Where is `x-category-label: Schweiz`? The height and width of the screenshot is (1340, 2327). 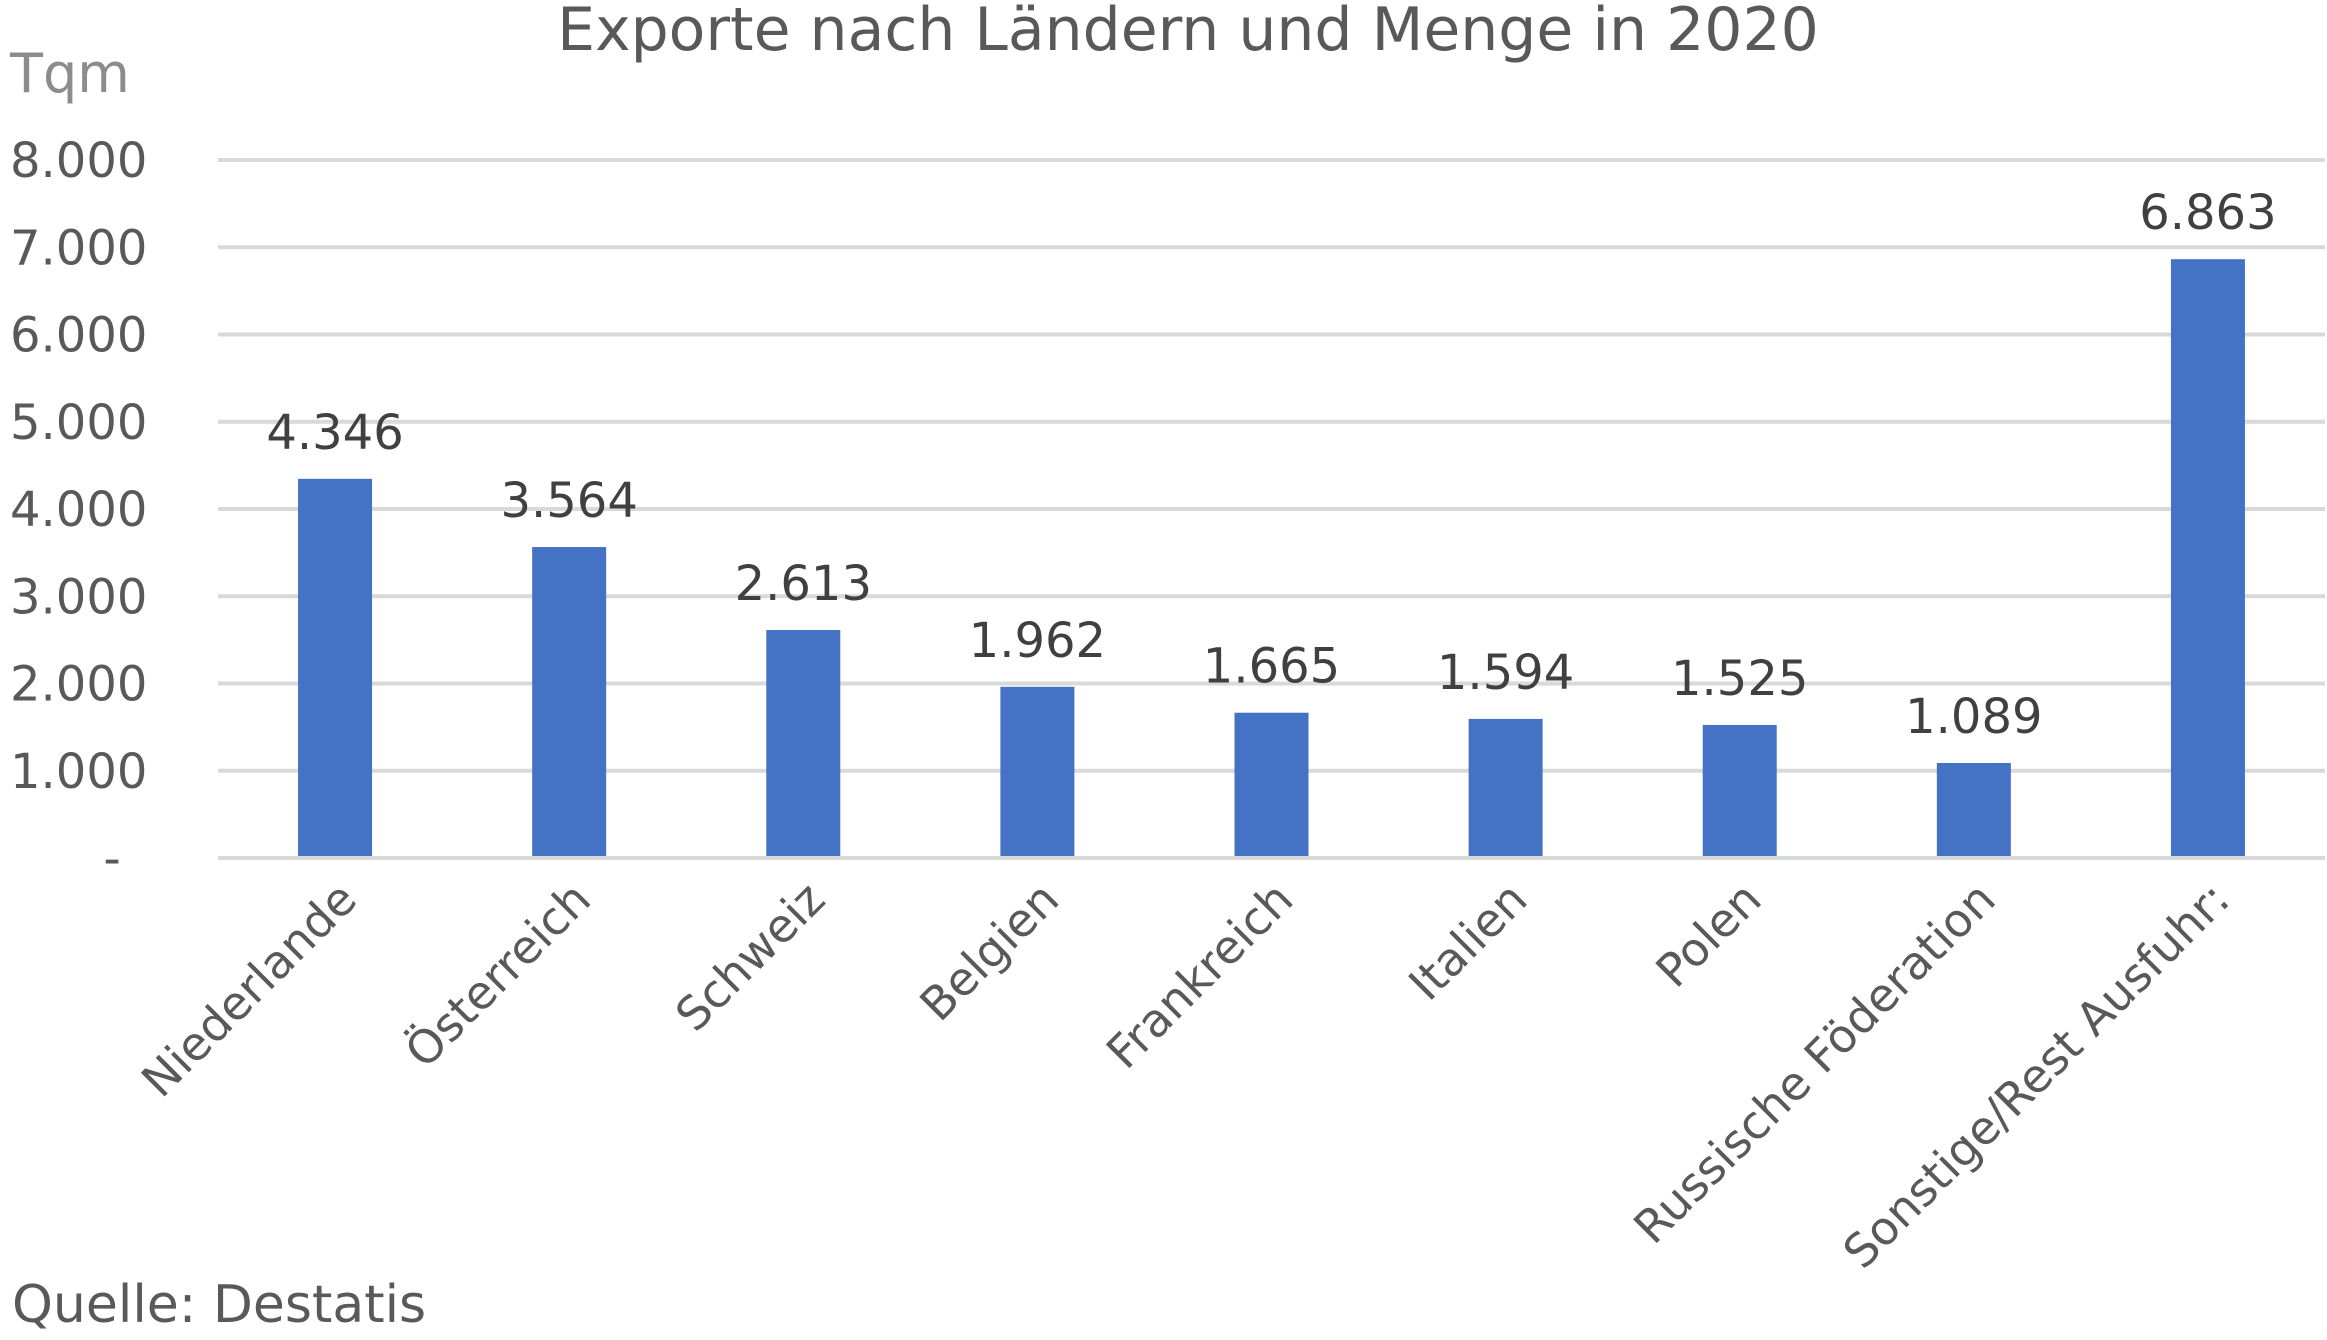 x-category-label: Schweiz is located at coordinates (750, 957).